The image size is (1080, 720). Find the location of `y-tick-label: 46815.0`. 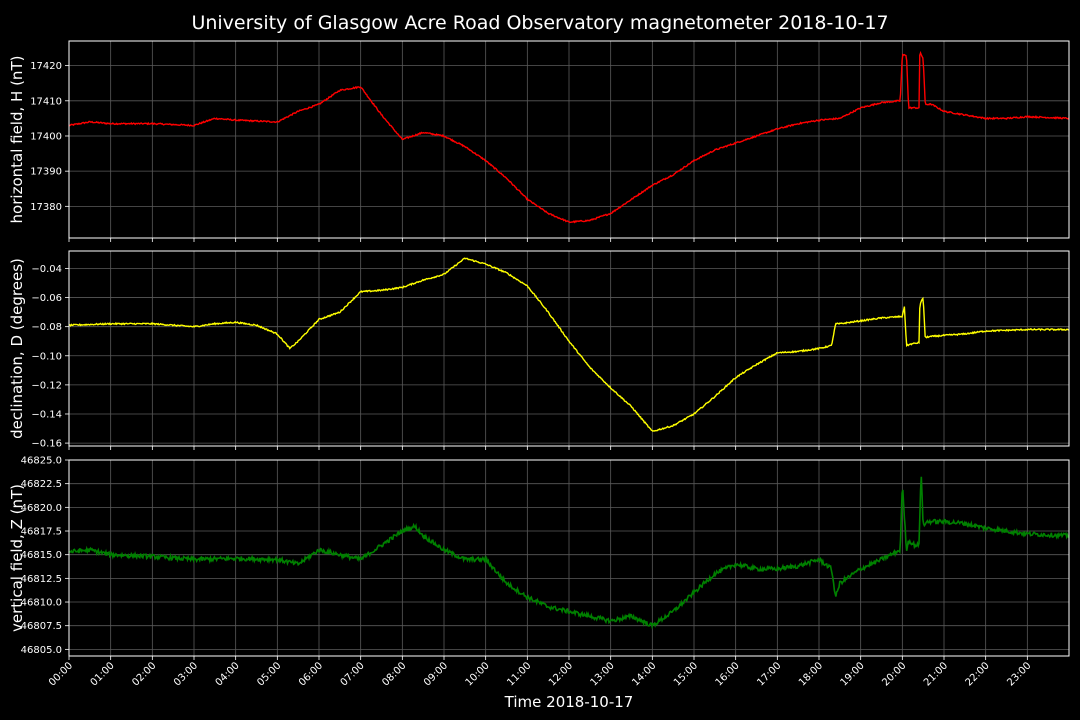

y-tick-label: 46815.0 is located at coordinates (41, 555).